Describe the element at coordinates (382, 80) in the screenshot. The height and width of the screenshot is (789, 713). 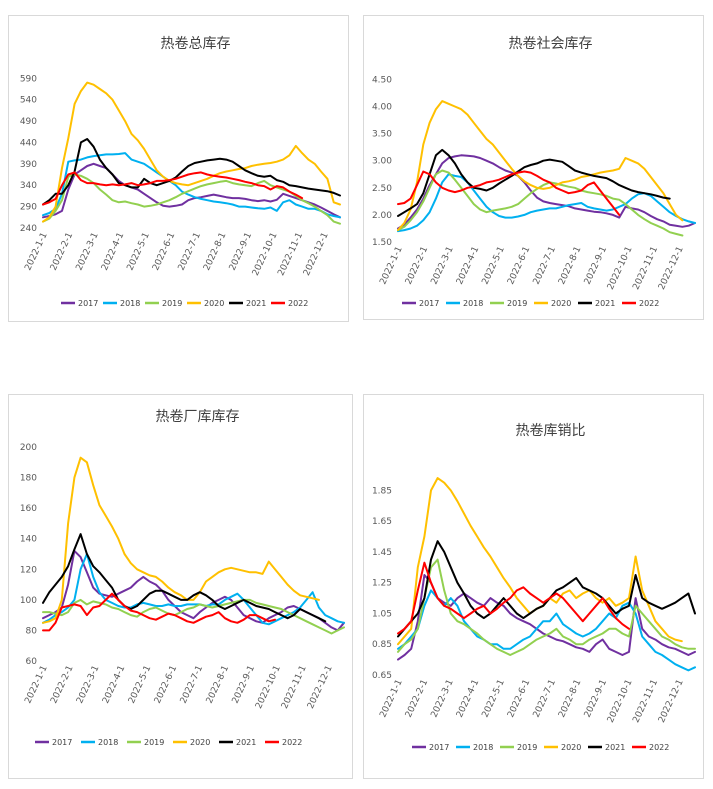
I see `y-tick-label: 4.50` at that location.